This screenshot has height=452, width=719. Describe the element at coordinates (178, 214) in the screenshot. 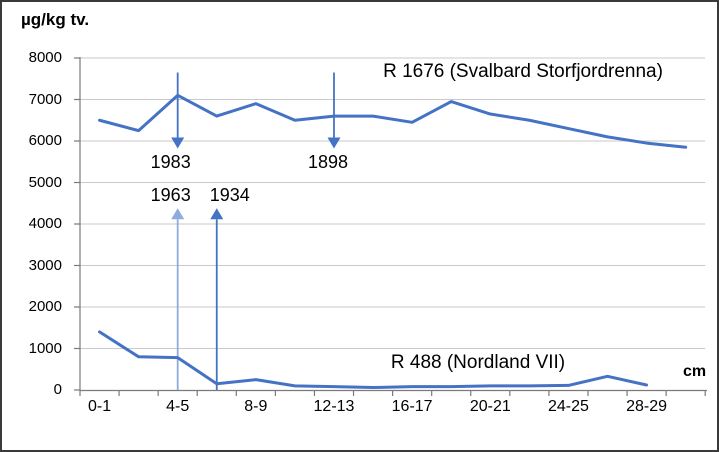

I see `annotation-arrow-head-1963` at that location.